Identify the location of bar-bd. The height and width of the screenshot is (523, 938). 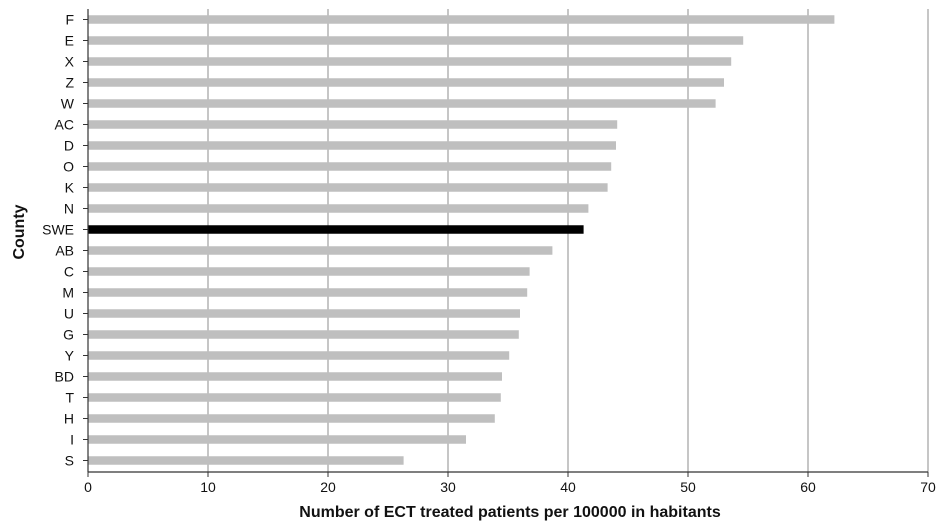
(295, 376).